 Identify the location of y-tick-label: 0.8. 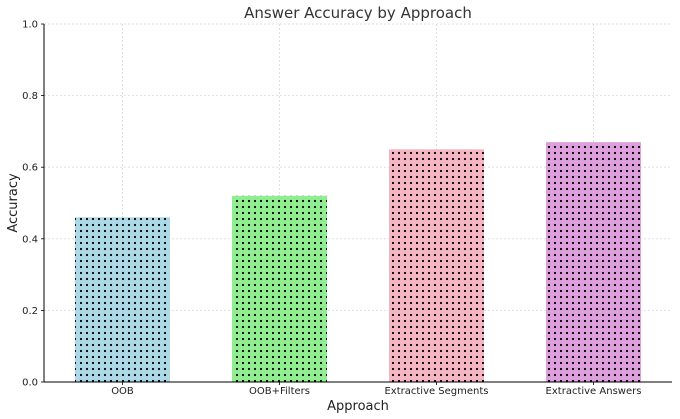
(30, 96).